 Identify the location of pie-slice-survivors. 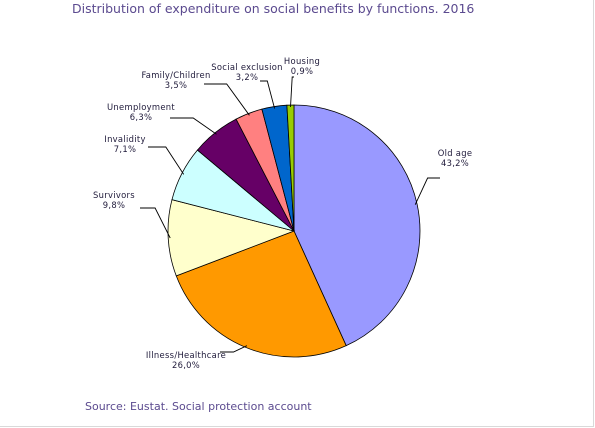
(231, 238).